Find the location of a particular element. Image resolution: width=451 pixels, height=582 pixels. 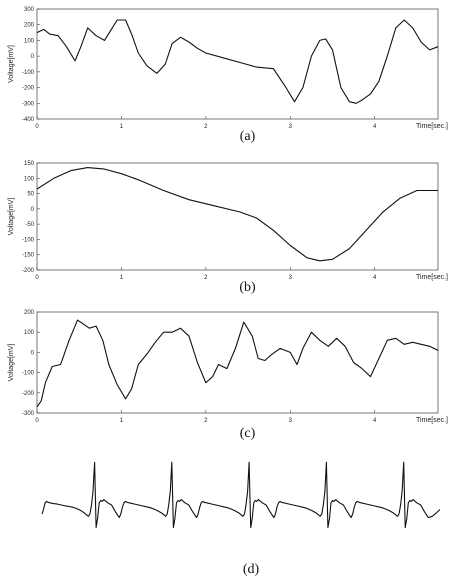

y-tick-label: -150 is located at coordinates (28, 256).